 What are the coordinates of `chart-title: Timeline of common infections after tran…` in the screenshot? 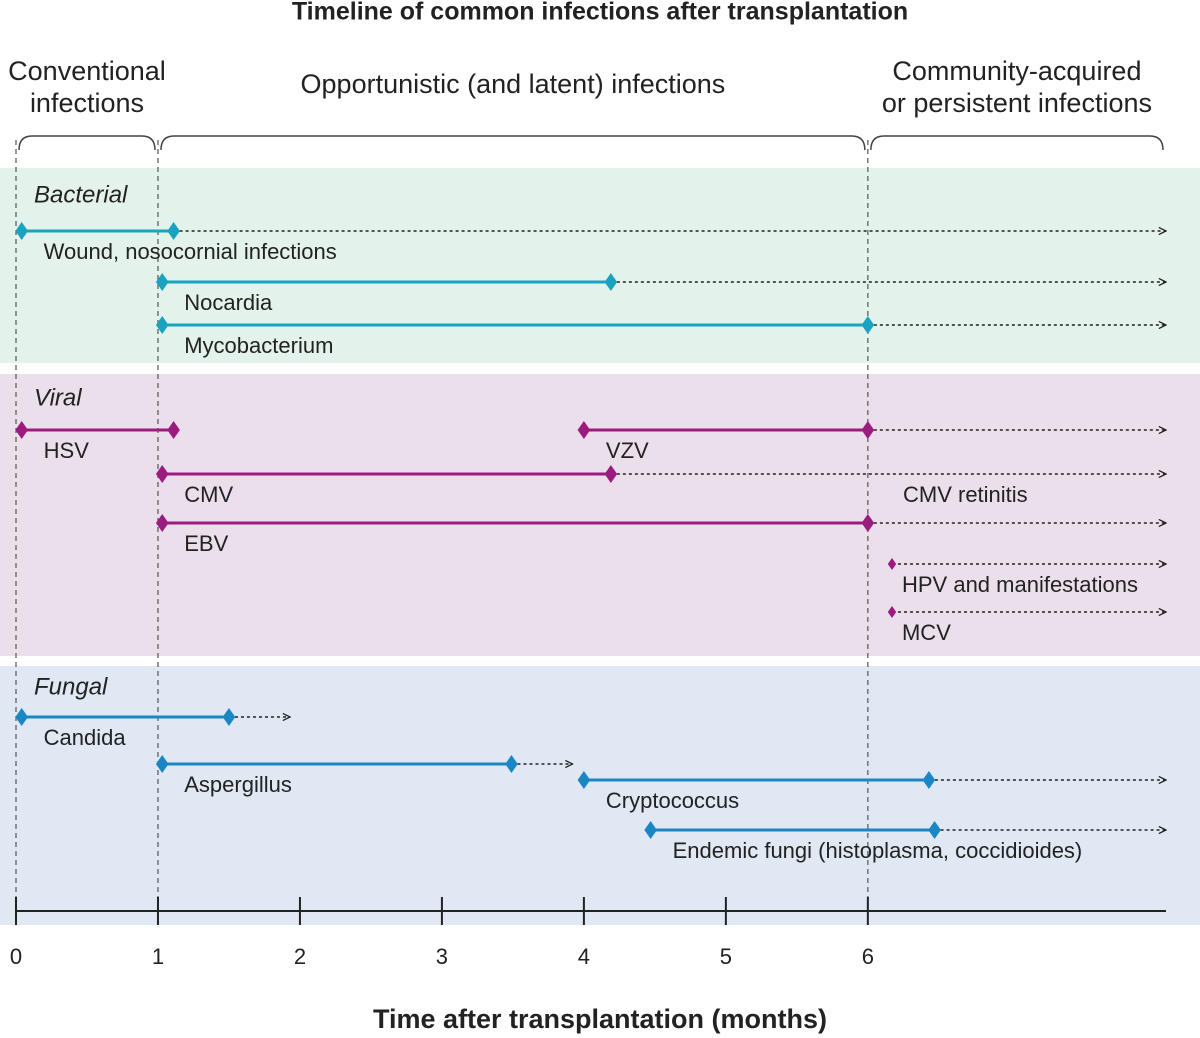 It's located at (600, 13).